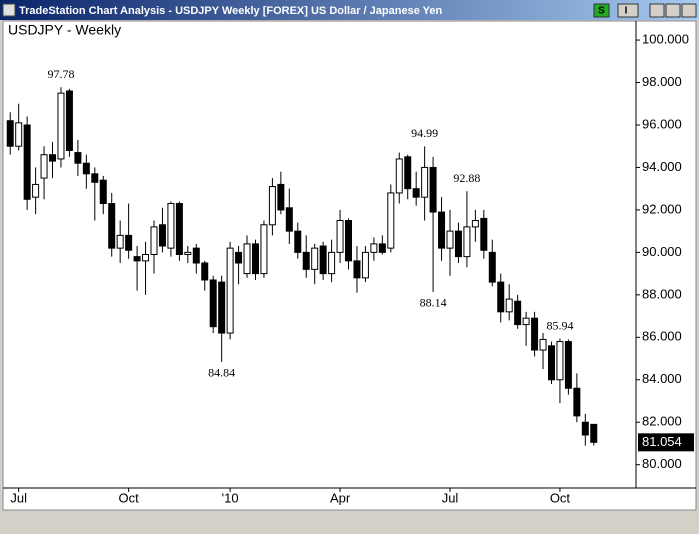 This screenshot has width=699, height=534. I want to click on title-bar, so click(349, 10).